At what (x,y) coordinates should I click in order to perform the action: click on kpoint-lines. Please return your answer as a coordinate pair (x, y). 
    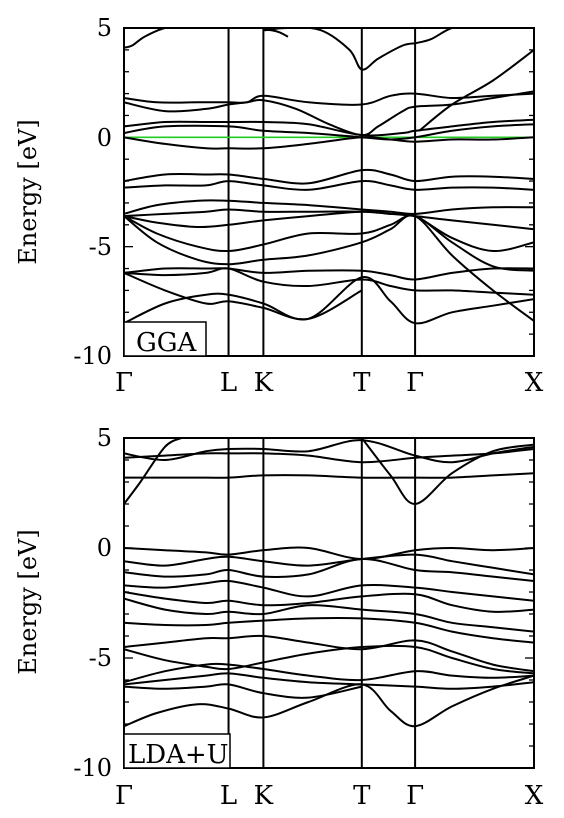
    Looking at the image, I should click on (322, 603).